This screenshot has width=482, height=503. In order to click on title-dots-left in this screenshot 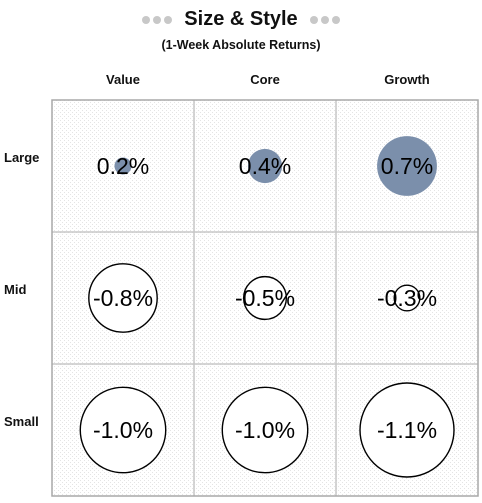, I will do `click(157, 20)`.